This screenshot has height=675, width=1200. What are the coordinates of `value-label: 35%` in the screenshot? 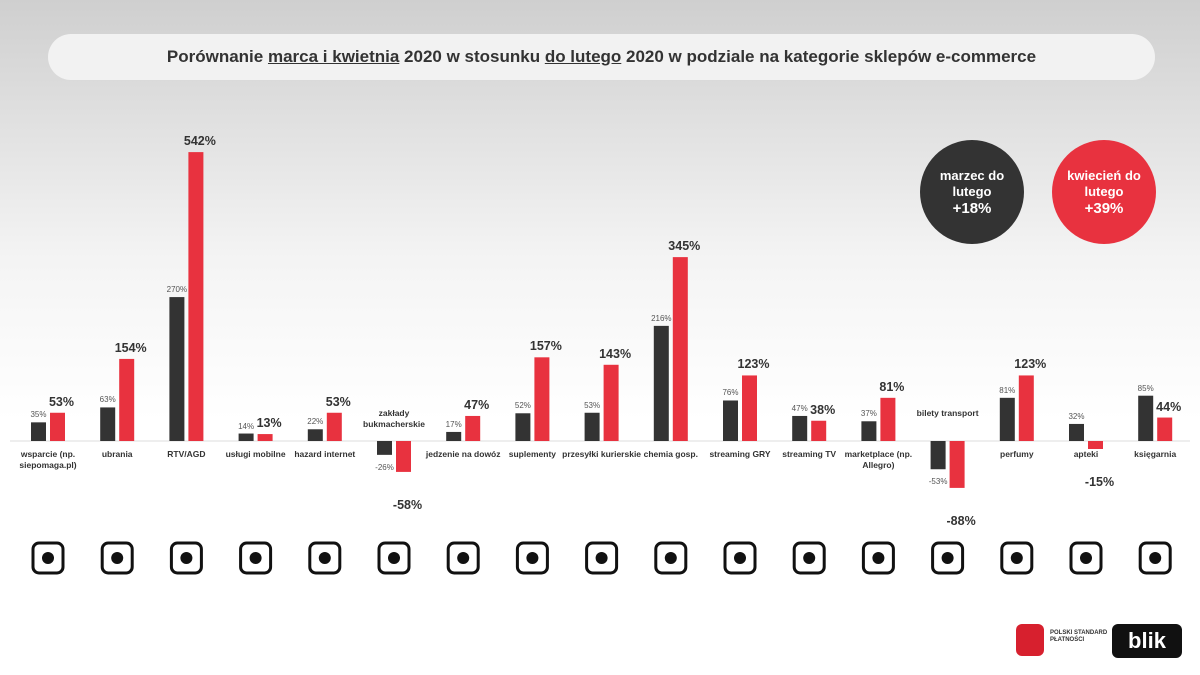 It's located at (38, 415).